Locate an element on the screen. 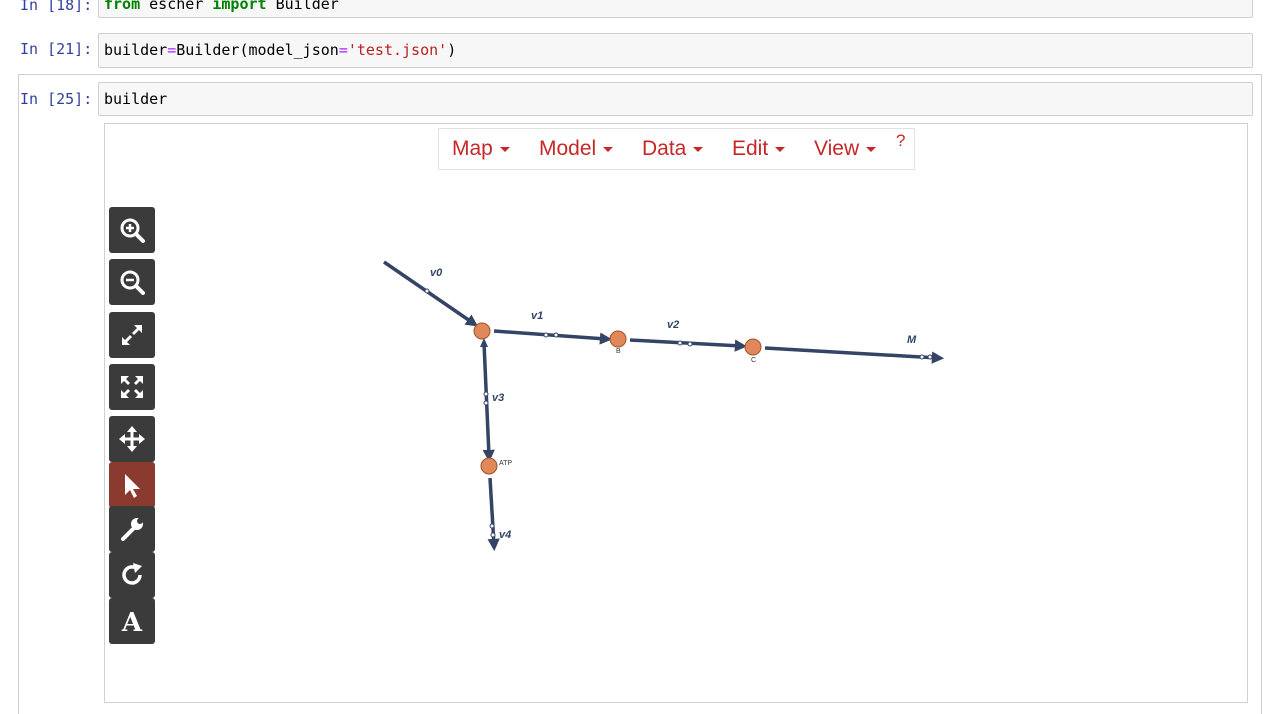 Image resolution: width=1280 pixels, height=714 pixels. zoom-out-icon is located at coordinates (132, 282).